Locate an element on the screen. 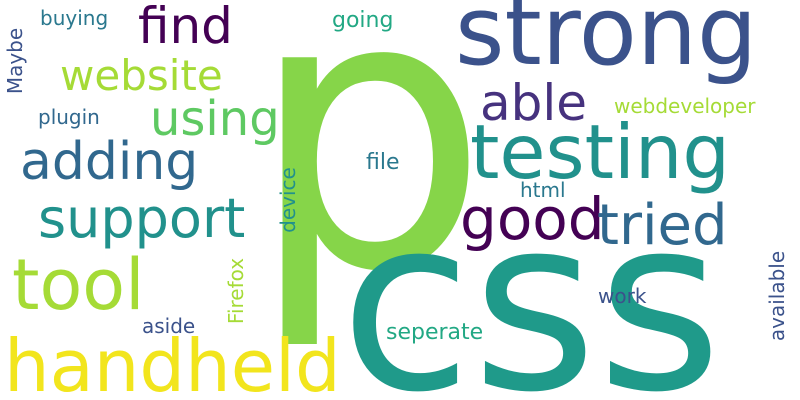 This screenshot has height=400, width=800. word-seperate: seperate is located at coordinates (435, 332).